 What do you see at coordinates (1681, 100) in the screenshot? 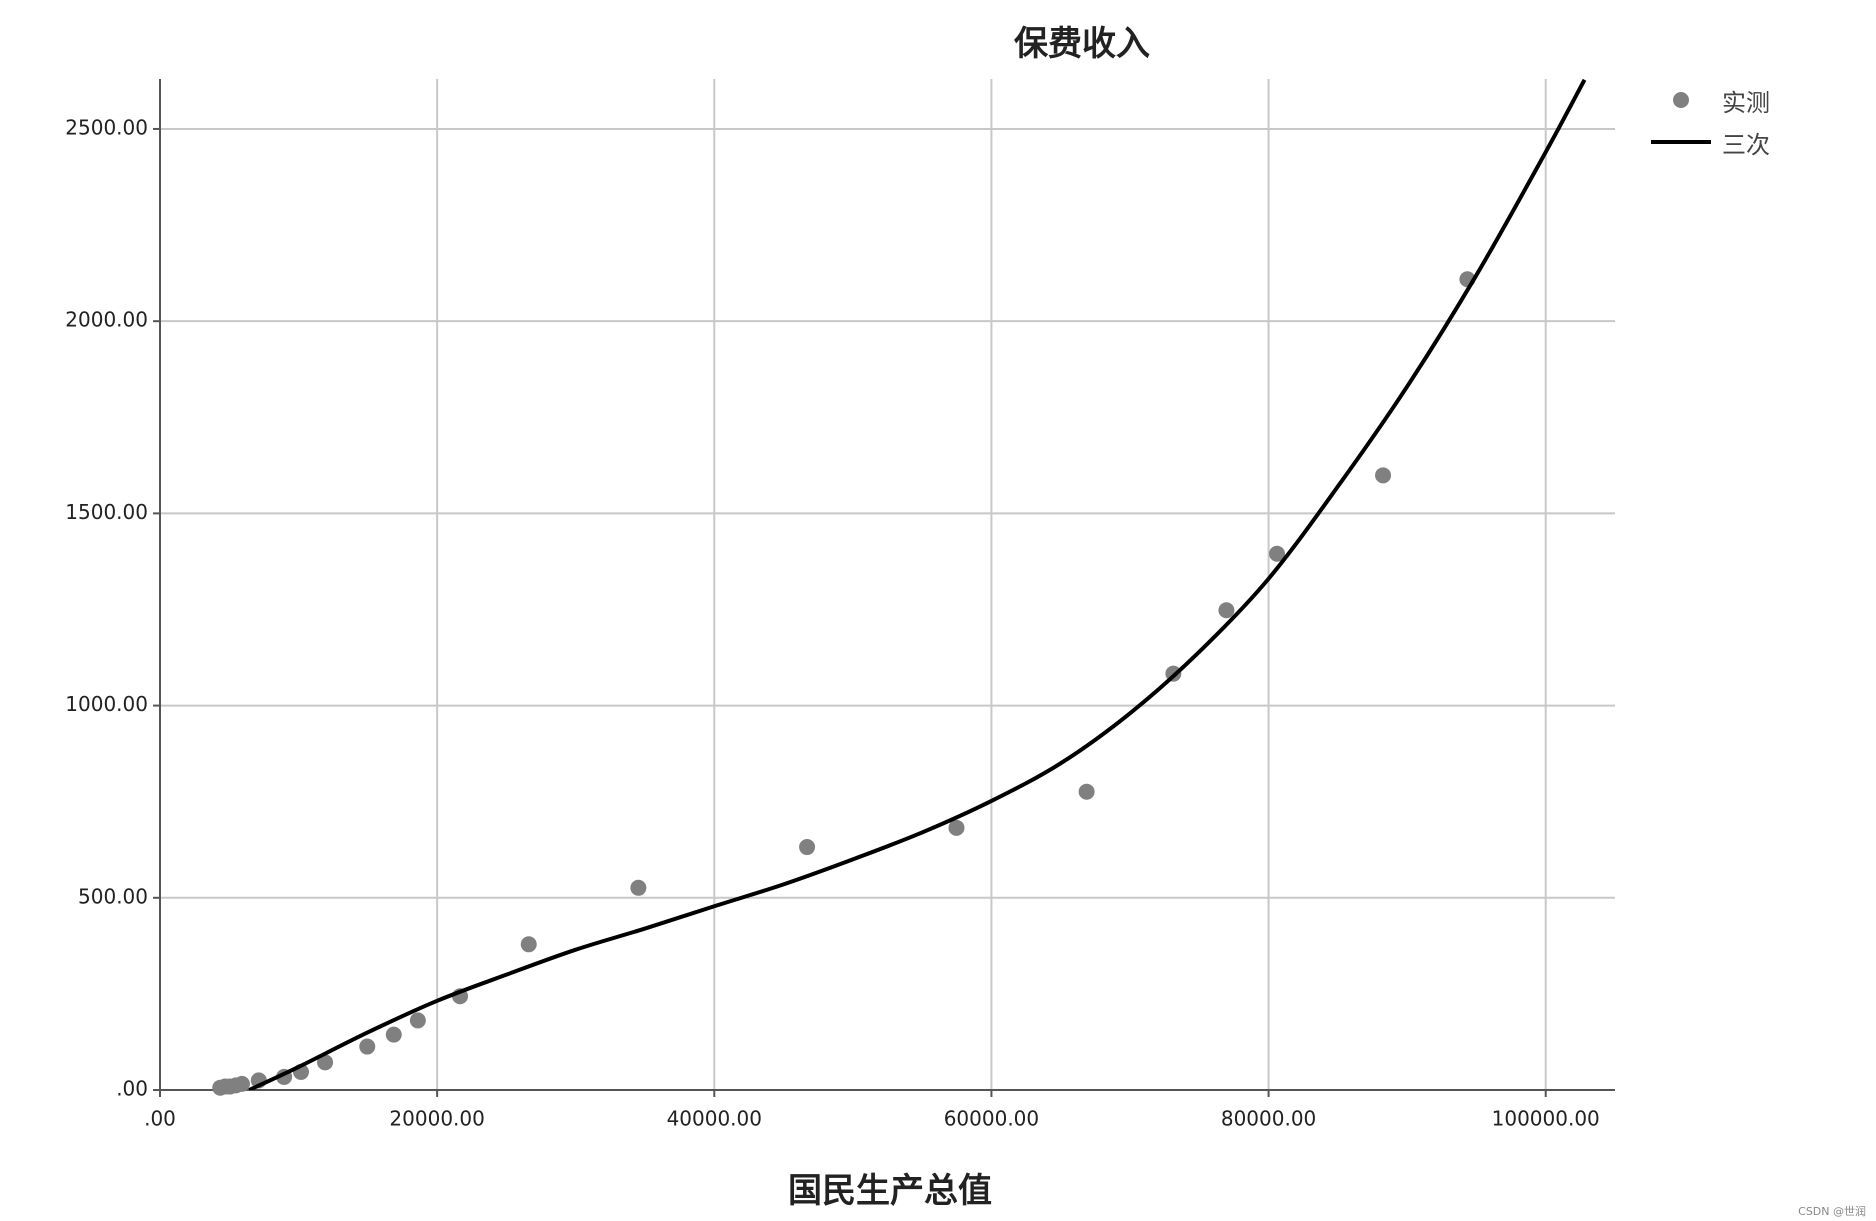
I see `legend-marker` at bounding box center [1681, 100].